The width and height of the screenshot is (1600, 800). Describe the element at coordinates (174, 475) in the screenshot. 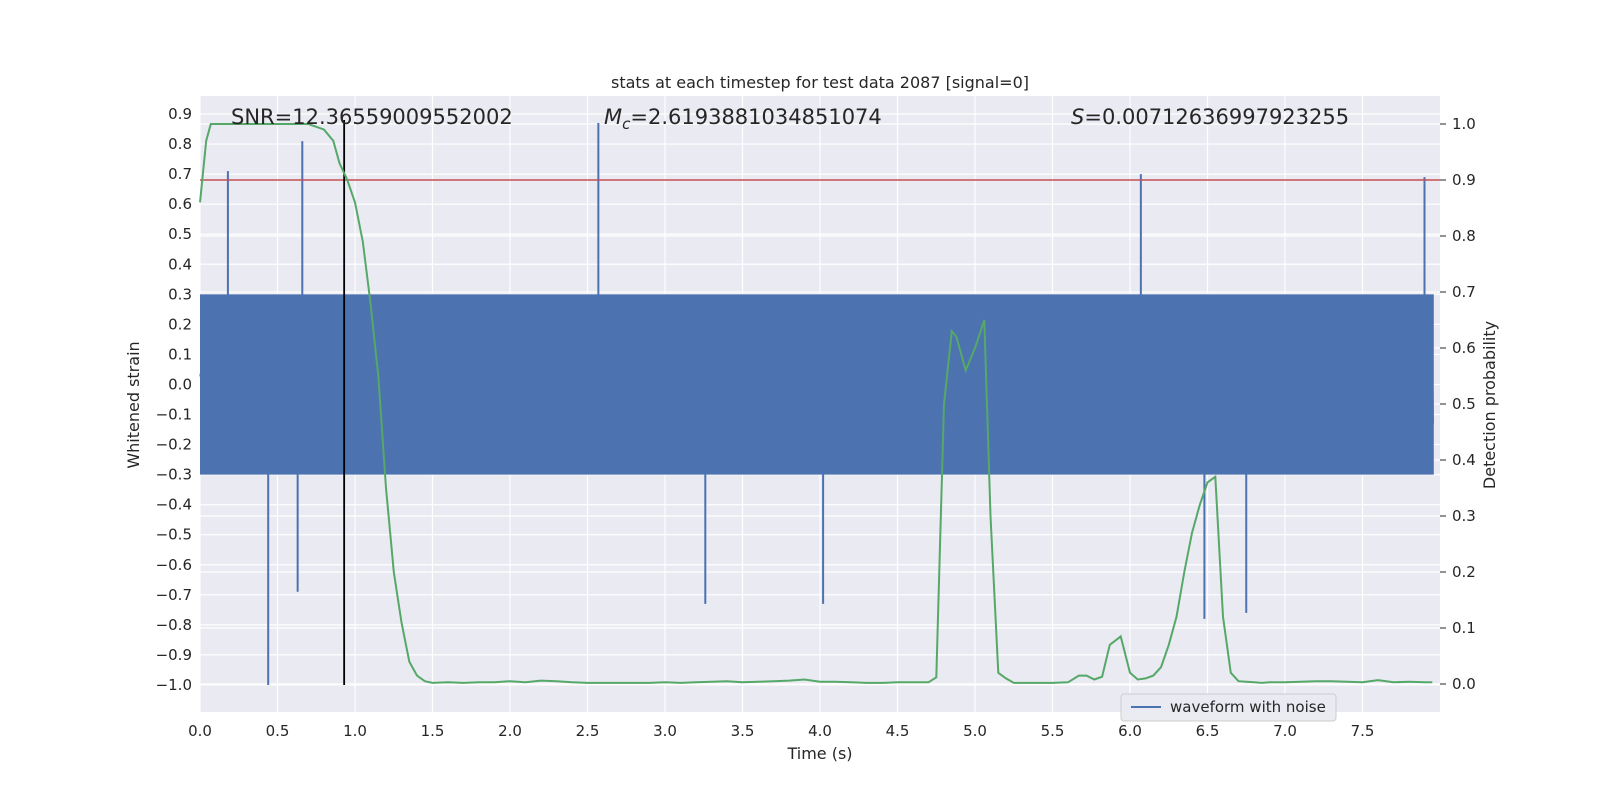

I see `y-left-tick-label: −0.3` at that location.